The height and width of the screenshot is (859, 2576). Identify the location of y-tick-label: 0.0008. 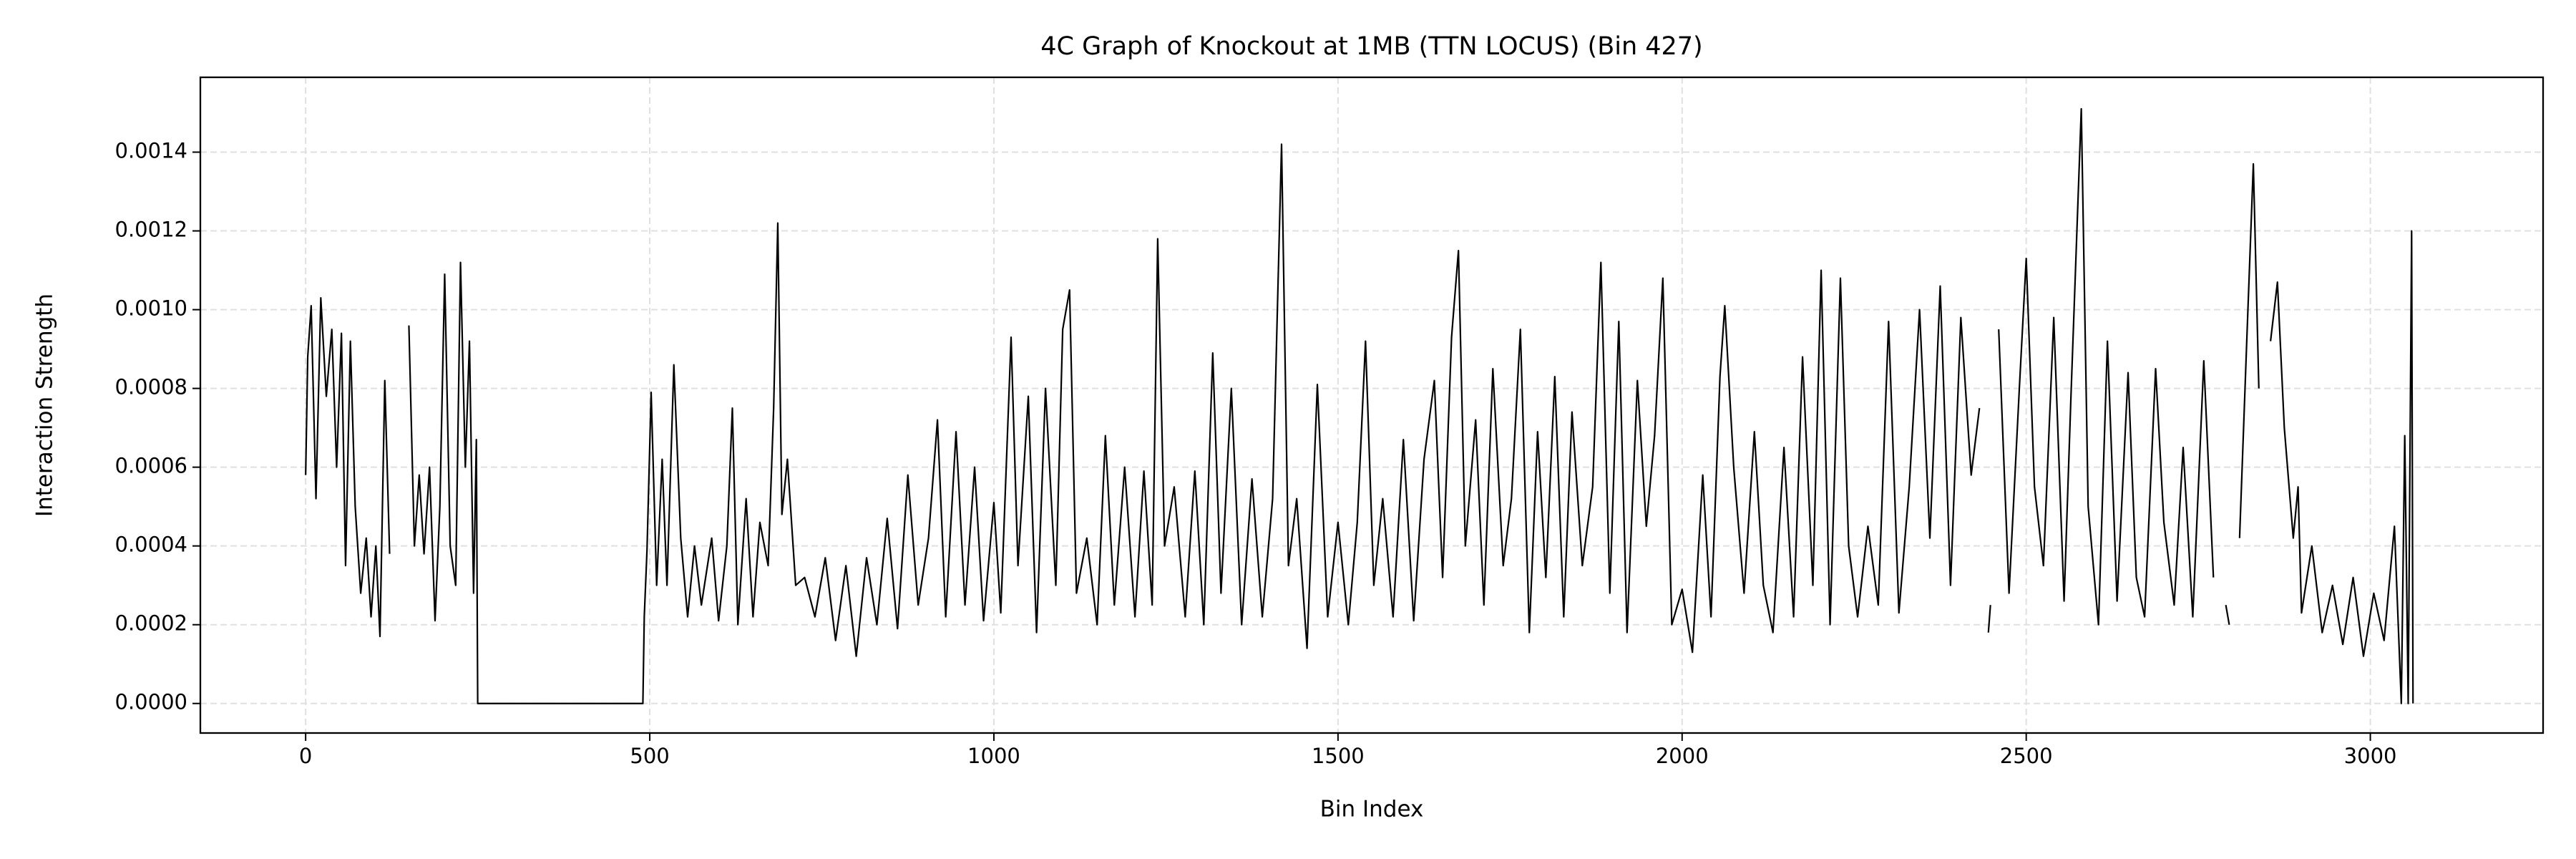
(151, 387).